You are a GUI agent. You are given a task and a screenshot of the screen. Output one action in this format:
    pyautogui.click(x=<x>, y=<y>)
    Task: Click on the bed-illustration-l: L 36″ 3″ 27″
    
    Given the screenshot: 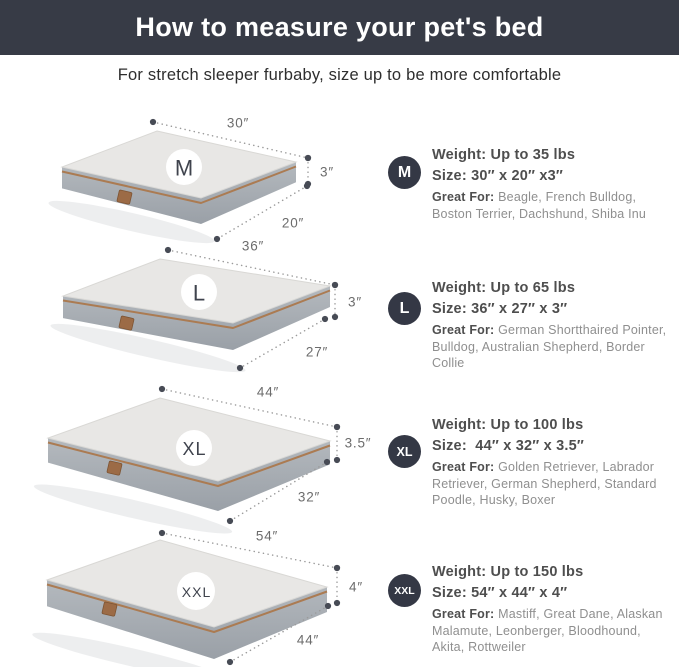 What is the action you would take?
    pyautogui.click(x=206, y=306)
    